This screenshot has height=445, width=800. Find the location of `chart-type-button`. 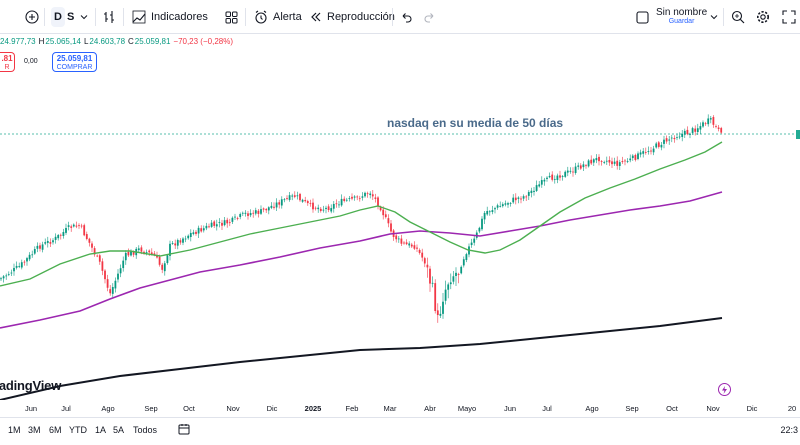

chart-type-button is located at coordinates (109, 17).